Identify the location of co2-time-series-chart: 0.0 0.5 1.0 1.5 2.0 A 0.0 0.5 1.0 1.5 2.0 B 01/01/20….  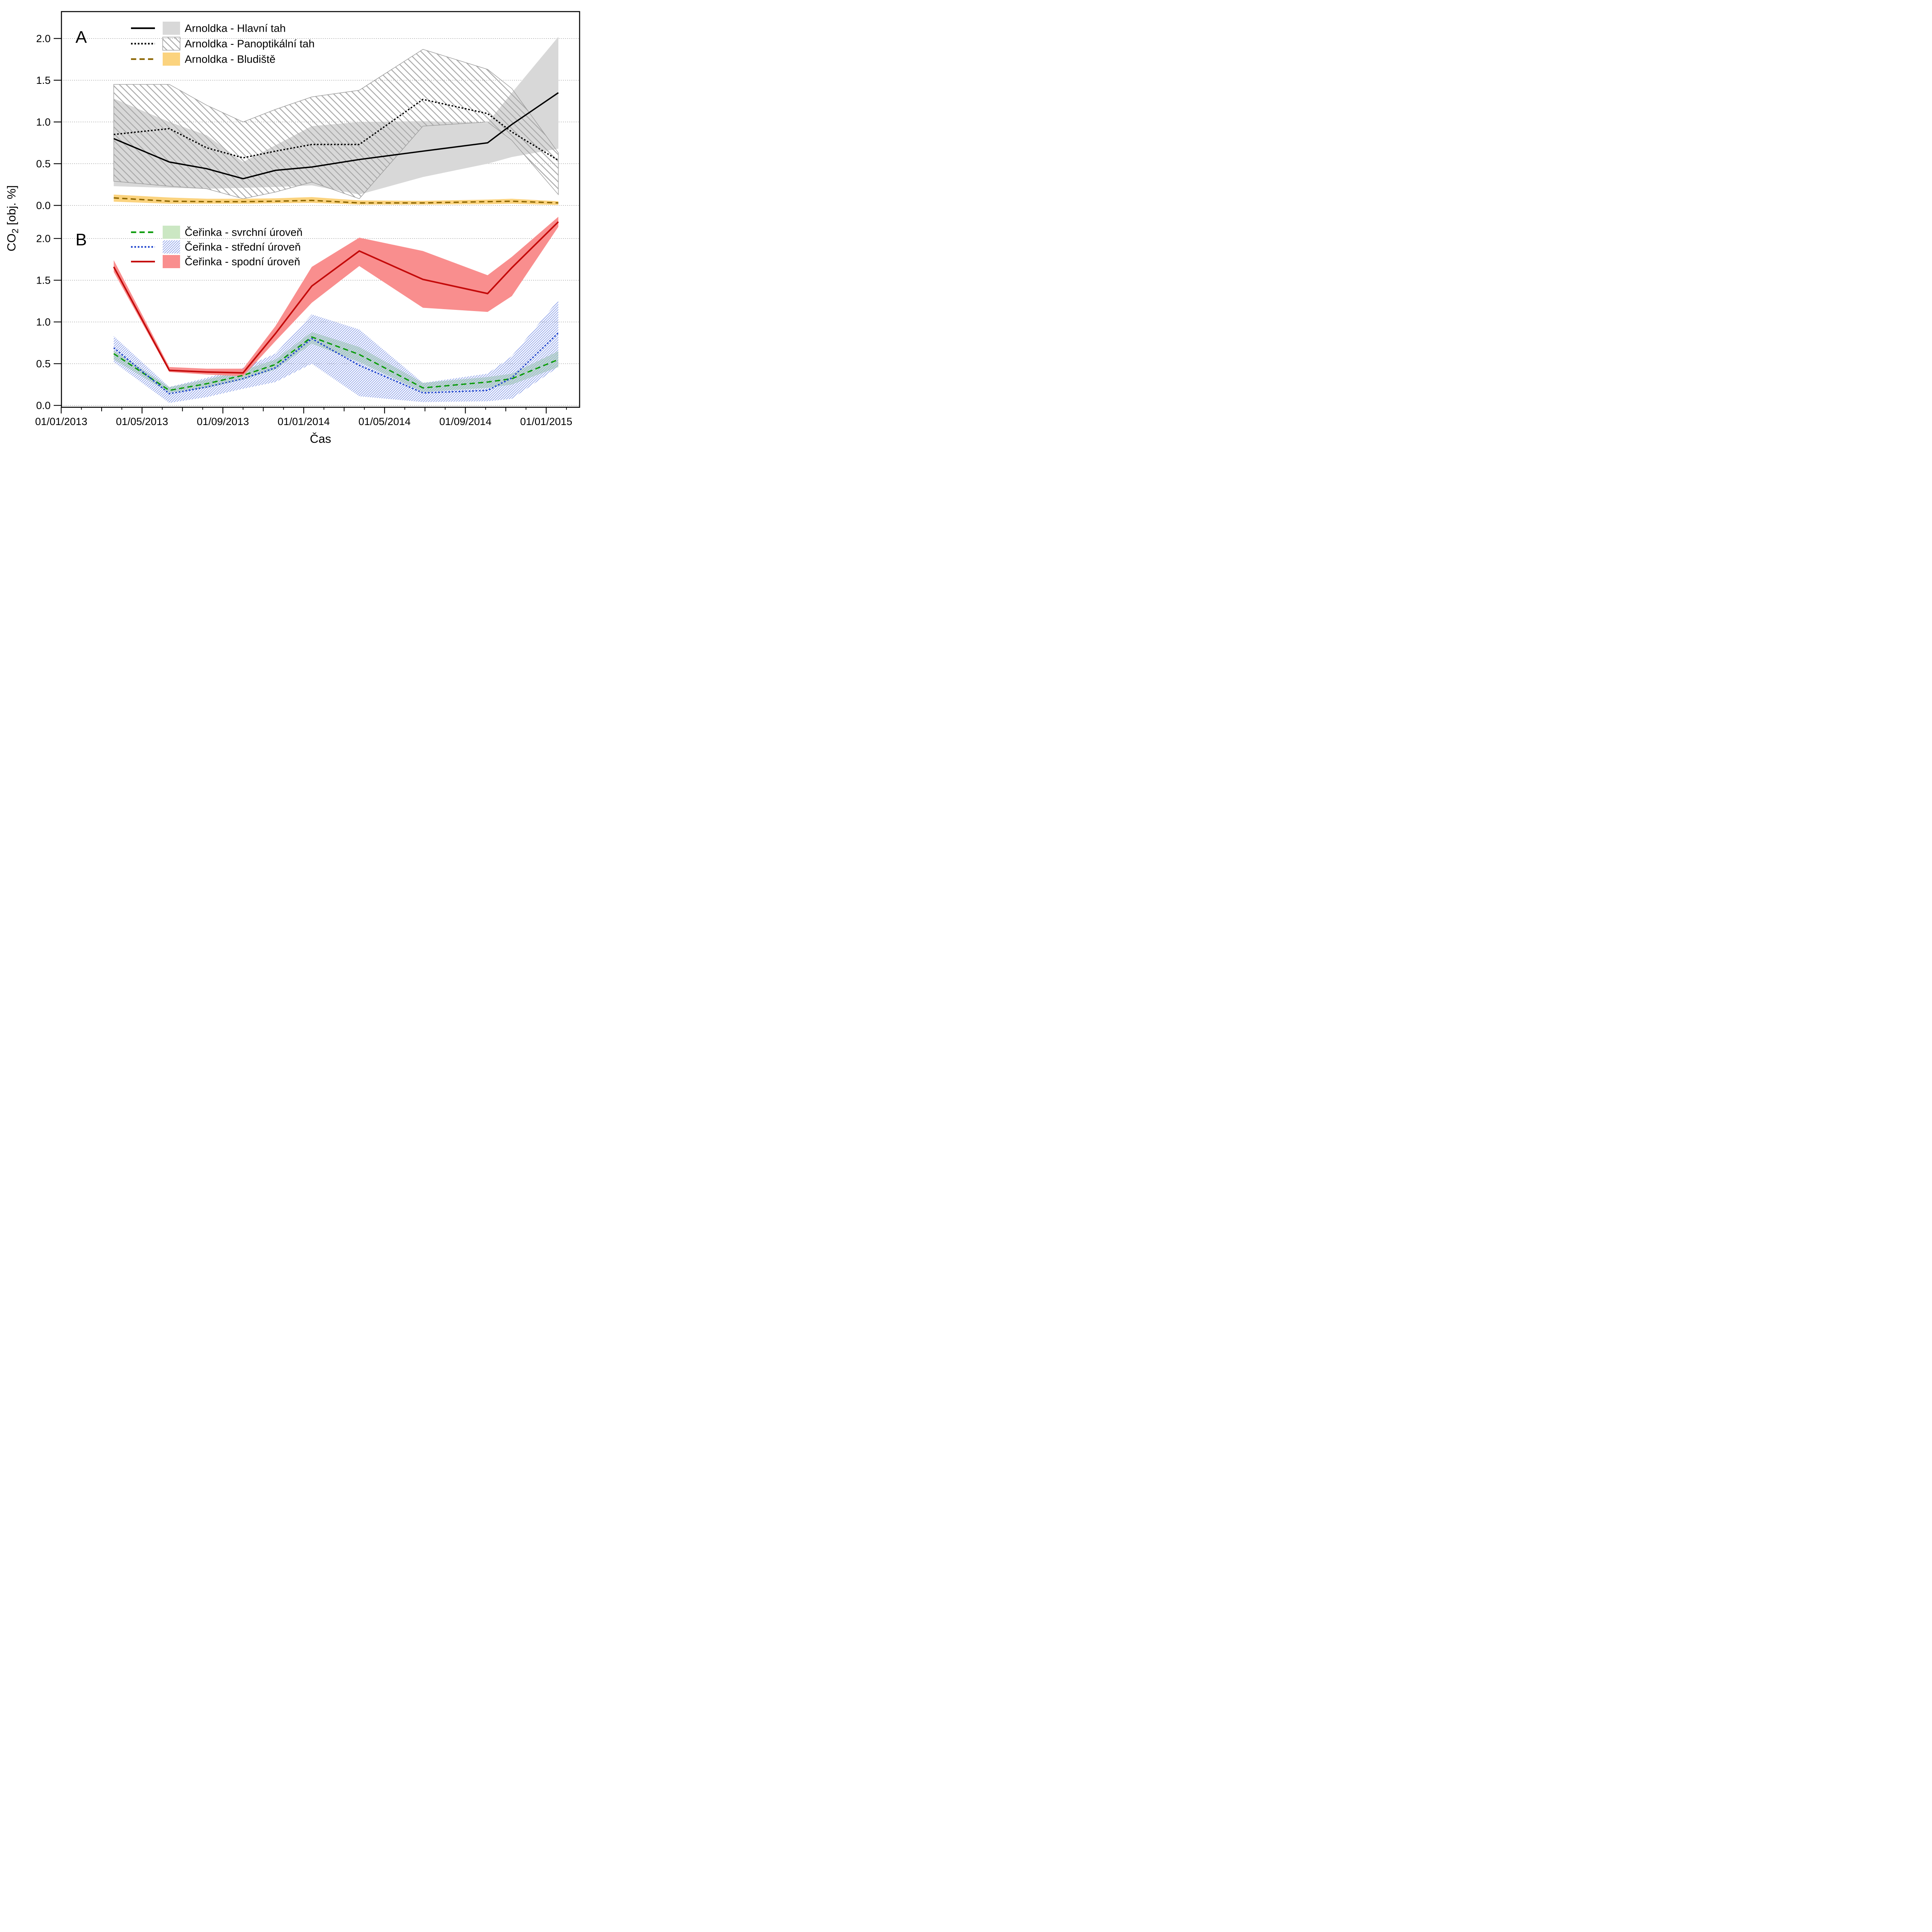
(303, 225).